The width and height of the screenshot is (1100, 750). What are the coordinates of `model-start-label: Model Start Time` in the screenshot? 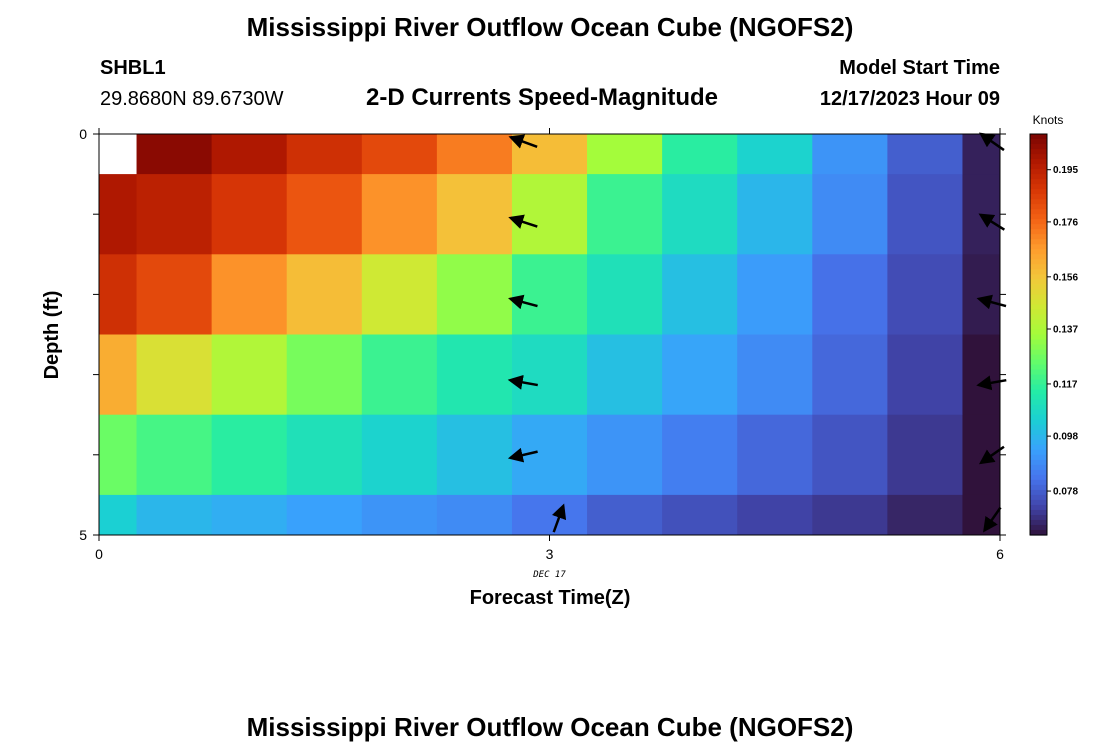 It's located at (919, 68).